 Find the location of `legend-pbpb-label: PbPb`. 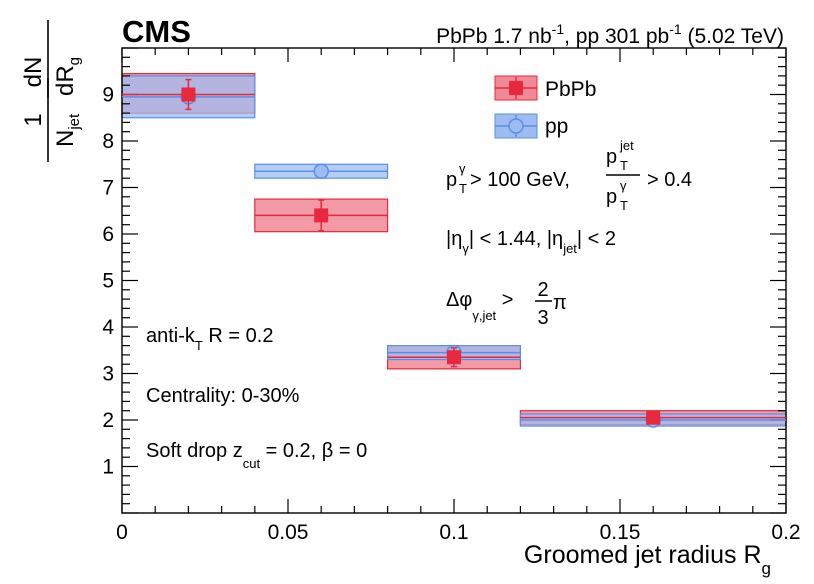

legend-pbpb-label: PbPb is located at coordinates (570, 89).